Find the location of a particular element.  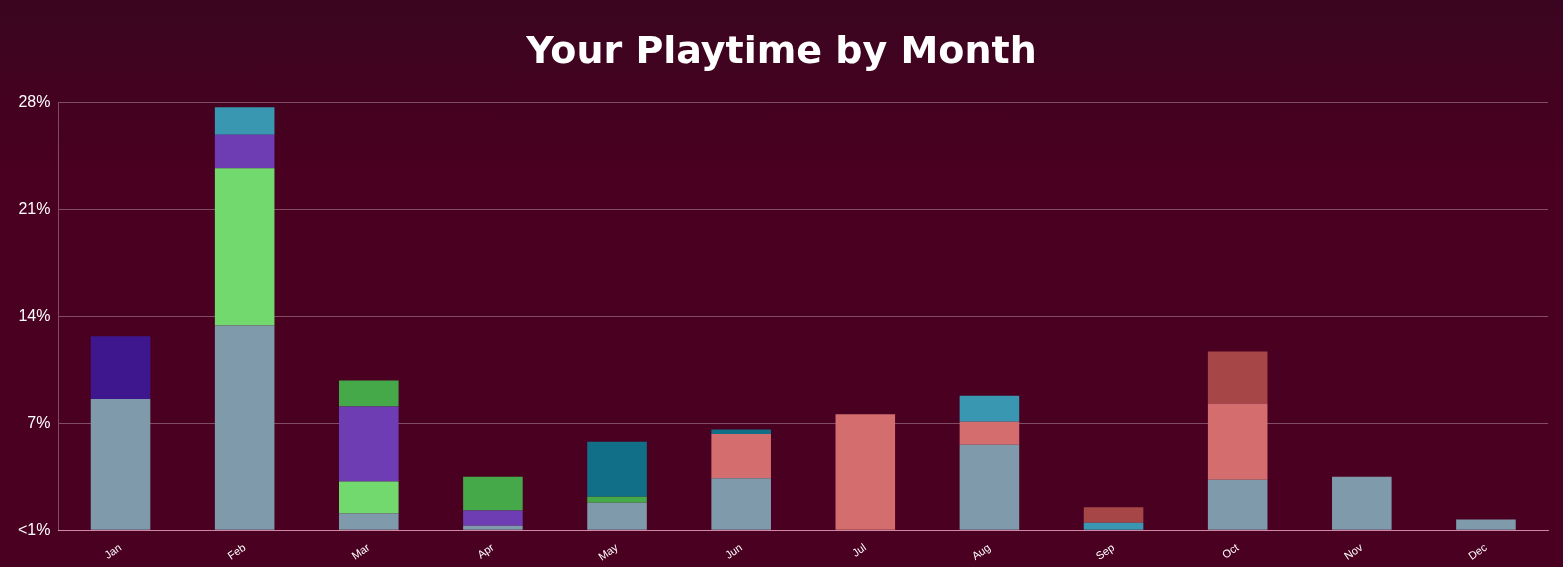

x-tick-label: May is located at coordinates (608, 551).